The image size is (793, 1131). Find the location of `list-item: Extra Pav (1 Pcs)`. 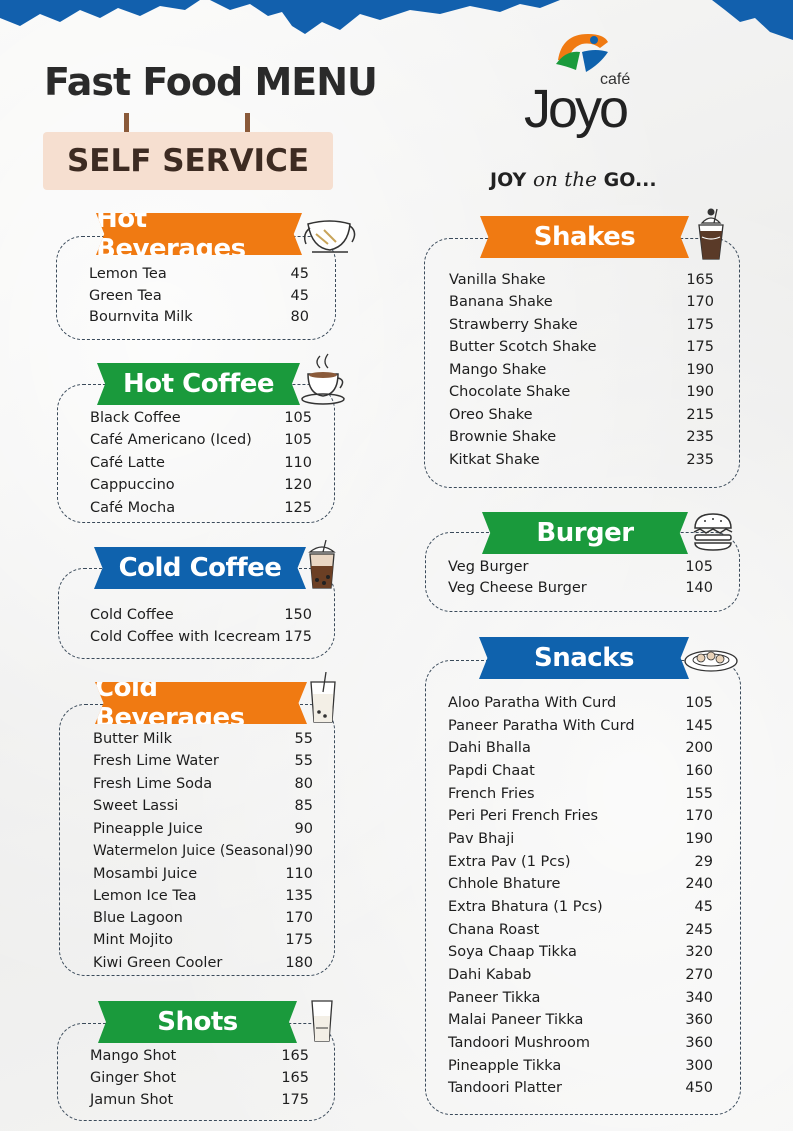

list-item: Extra Pav (1 Pcs) is located at coordinates (509, 862).